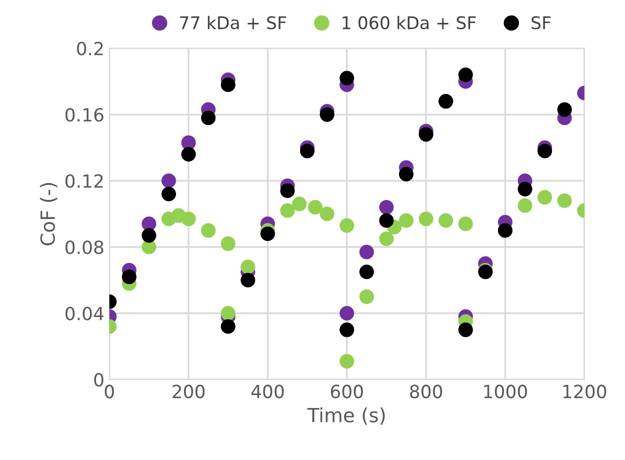  What do you see at coordinates (85, 115) in the screenshot?
I see `y-tick-label: 0.16` at bounding box center [85, 115].